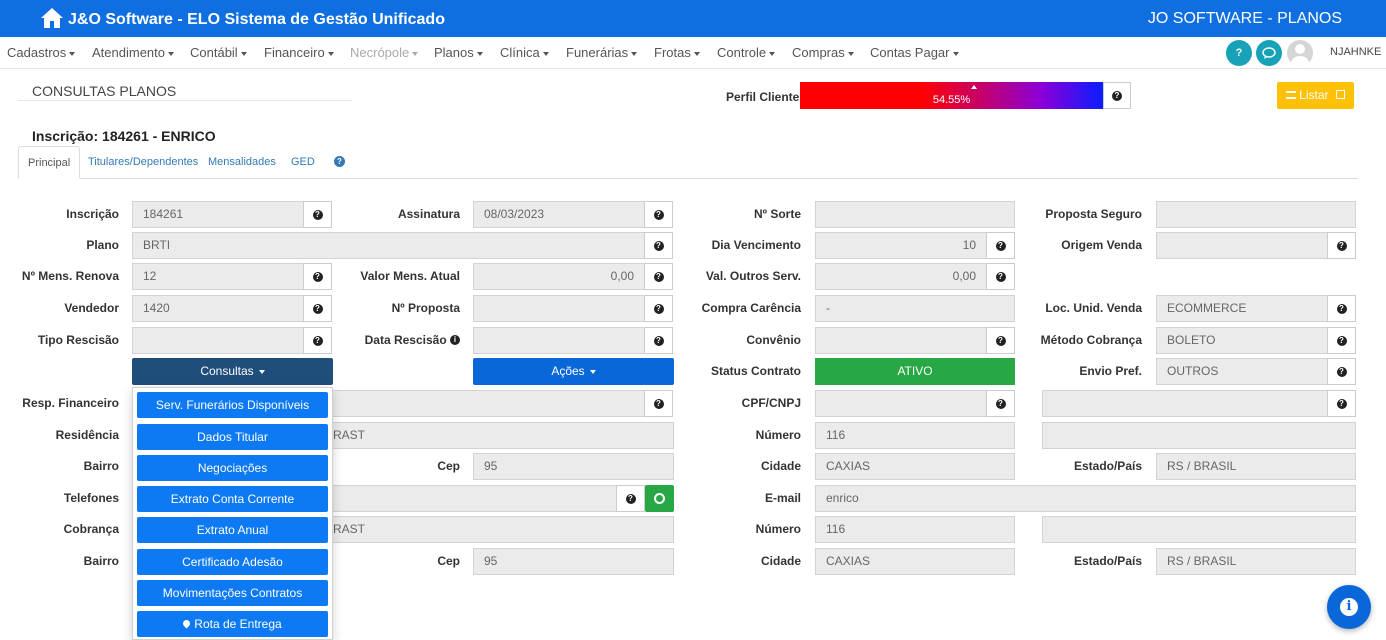 This screenshot has width=1386, height=640. I want to click on menu-item-extrato-conta-corrente: Extrato Conta Corrente, so click(232, 499).